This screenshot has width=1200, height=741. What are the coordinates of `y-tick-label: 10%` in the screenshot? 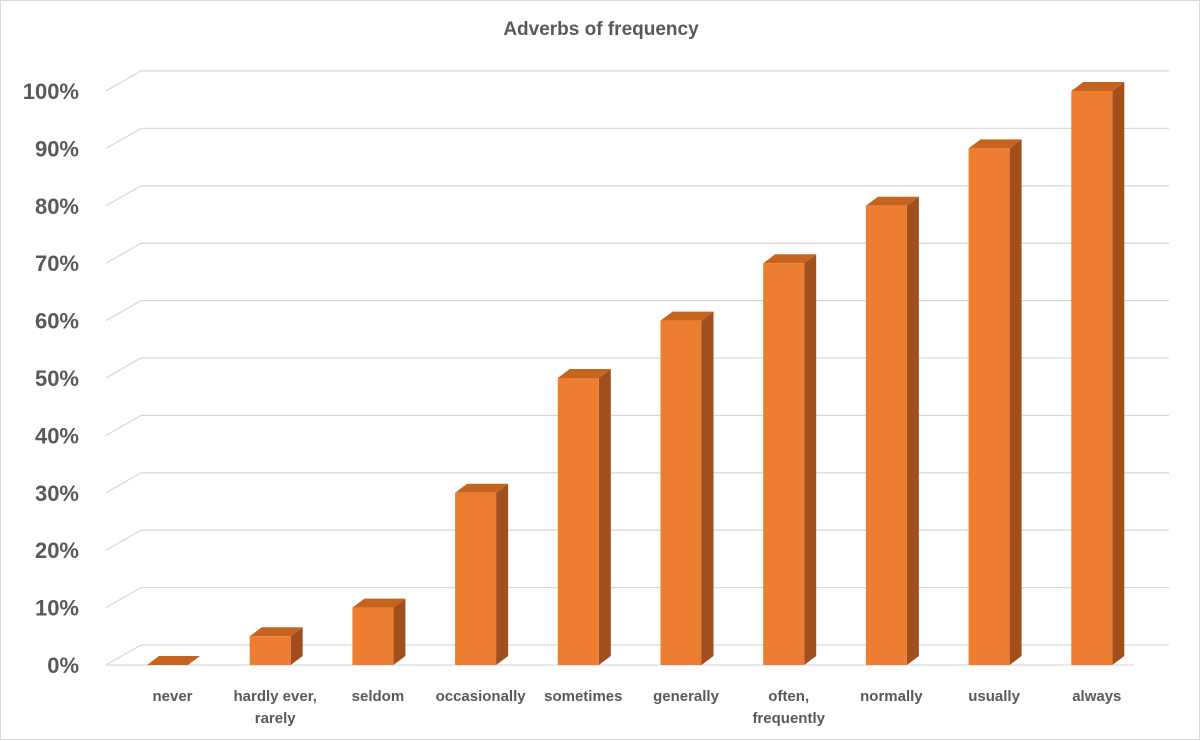 It's located at (57, 608).